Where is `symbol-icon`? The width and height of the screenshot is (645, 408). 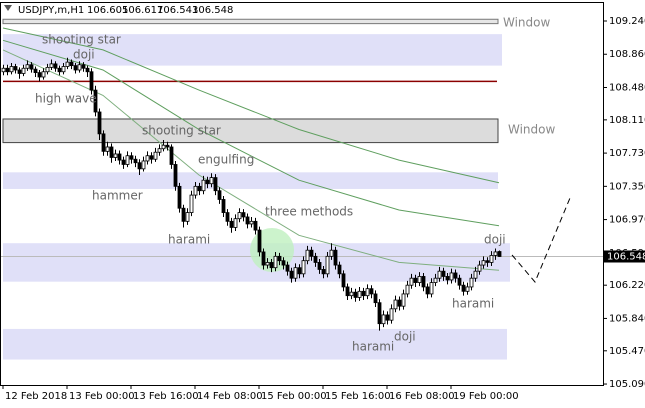 symbol-icon is located at coordinates (8, 8).